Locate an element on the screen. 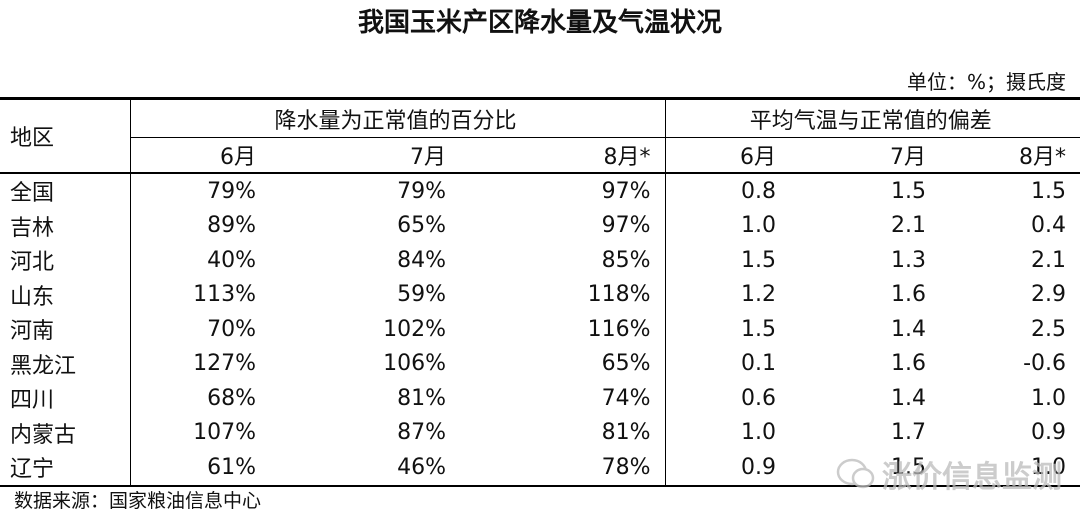 The height and width of the screenshot is (521, 1080). value-cell: 61% is located at coordinates (199, 468).